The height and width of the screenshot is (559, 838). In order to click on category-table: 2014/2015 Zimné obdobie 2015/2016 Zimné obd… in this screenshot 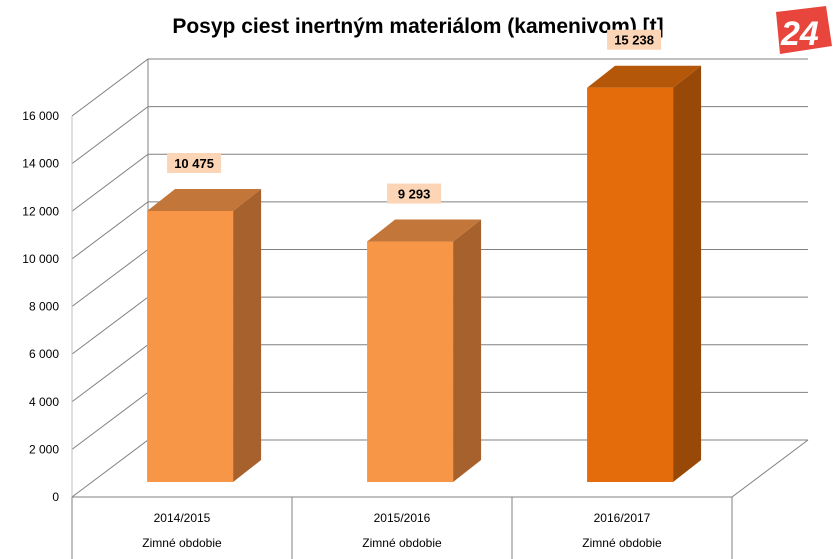, I will do `click(402, 528)`.